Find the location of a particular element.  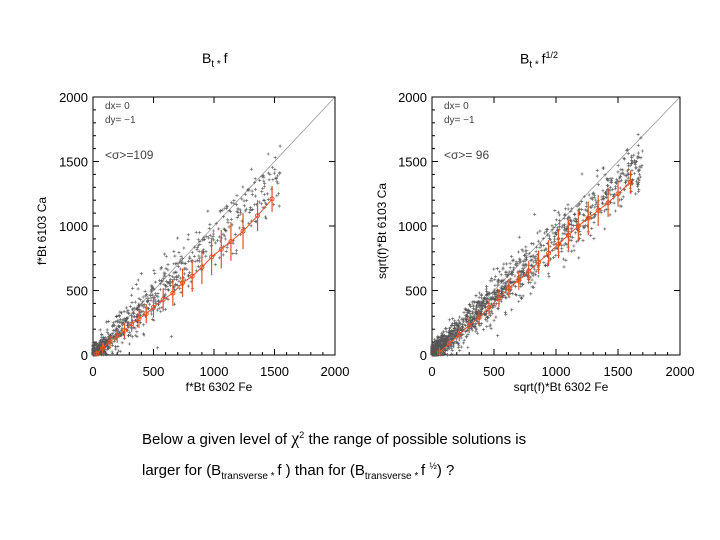

left-plot-title: Bt * f is located at coordinates (215, 60).